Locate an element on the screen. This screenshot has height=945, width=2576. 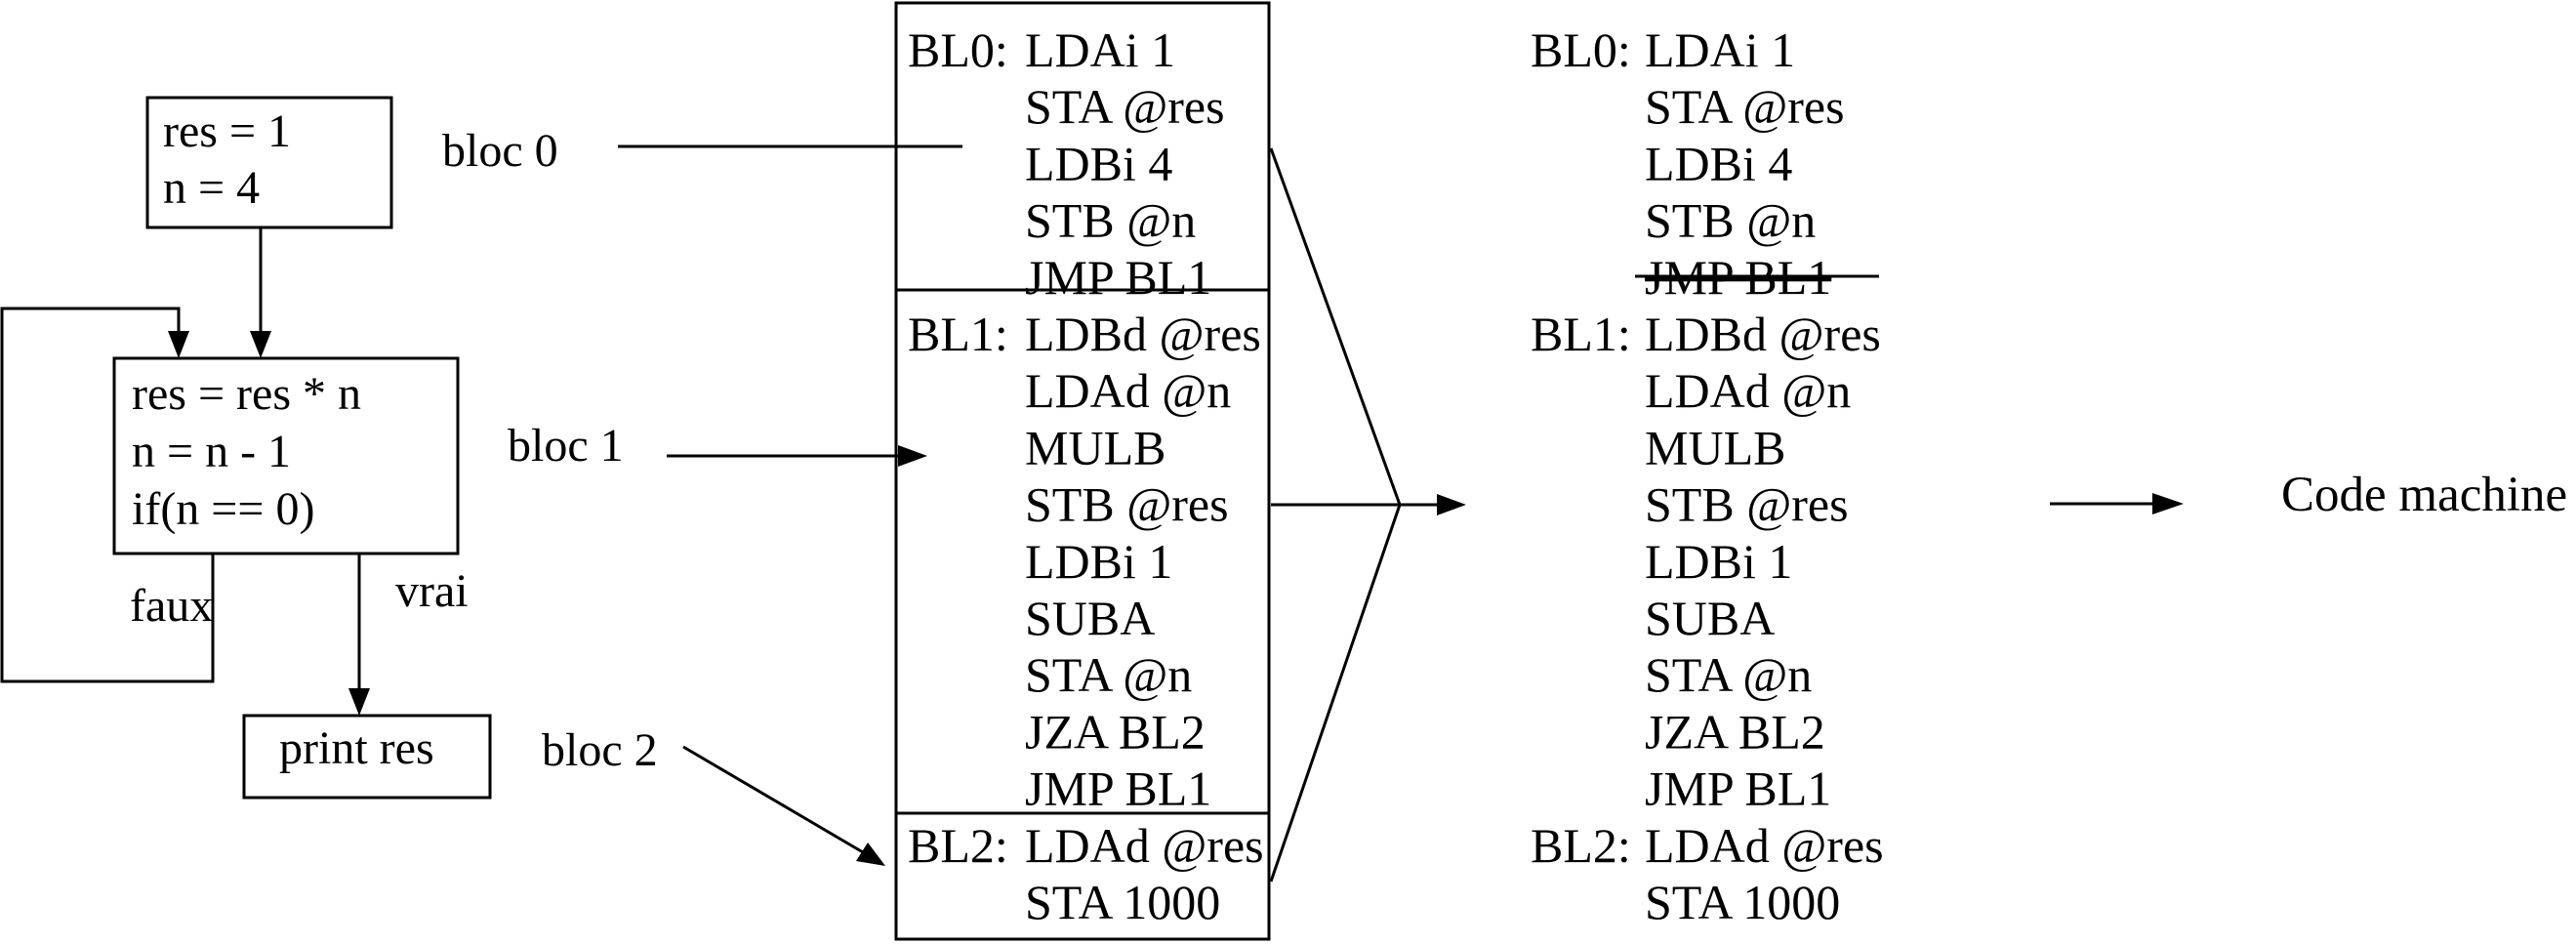
bloc2-label: bloc 2 is located at coordinates (600, 750).